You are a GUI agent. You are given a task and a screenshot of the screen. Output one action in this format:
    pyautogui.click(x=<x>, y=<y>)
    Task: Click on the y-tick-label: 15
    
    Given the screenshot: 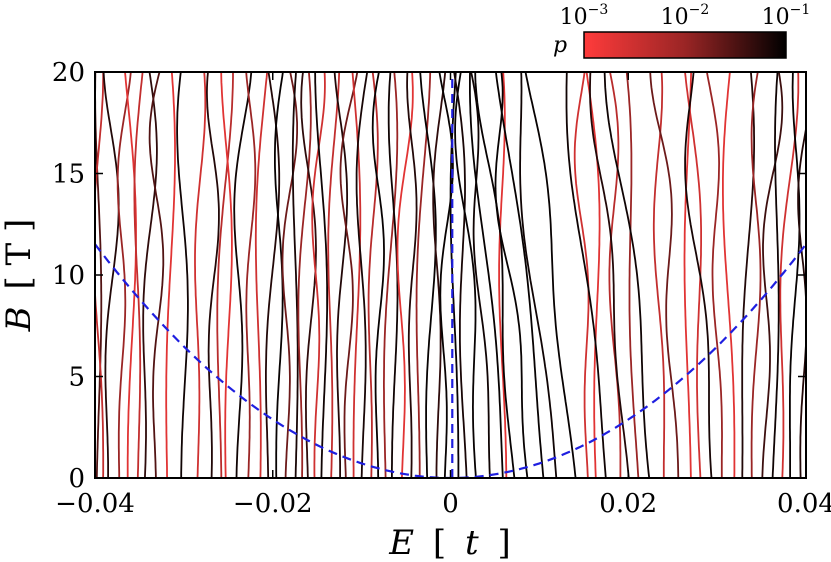 What is the action you would take?
    pyautogui.click(x=68, y=175)
    